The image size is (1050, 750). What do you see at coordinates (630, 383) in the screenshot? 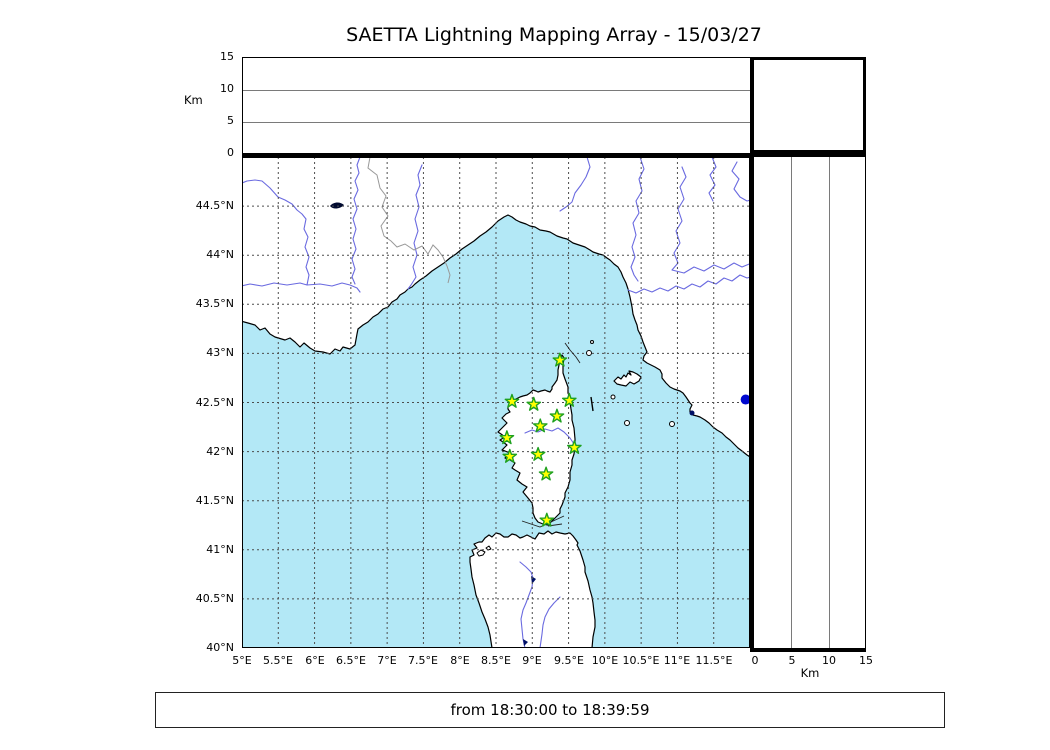
I see `small-islands` at bounding box center [630, 383].